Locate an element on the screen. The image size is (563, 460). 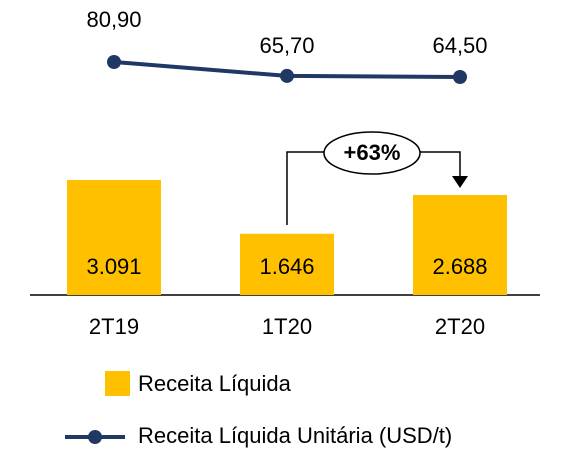
annotation: +63% is located at coordinates (372, 152).